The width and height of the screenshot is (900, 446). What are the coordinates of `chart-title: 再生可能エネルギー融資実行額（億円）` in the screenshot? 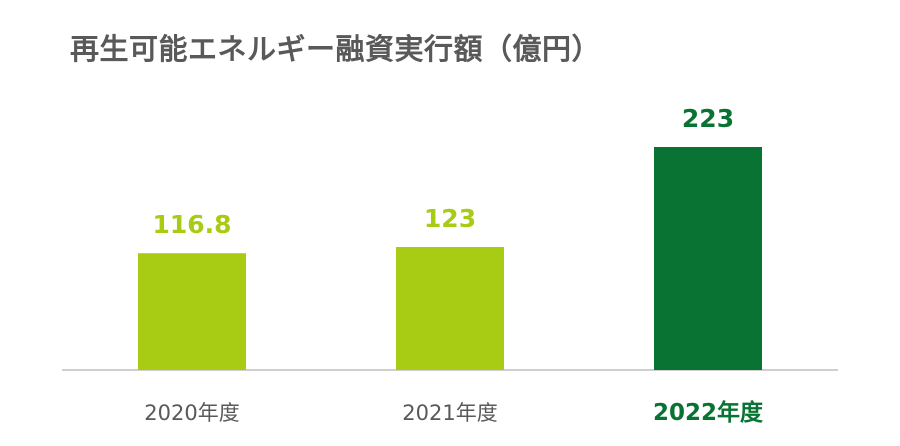 It's located at (336, 49).